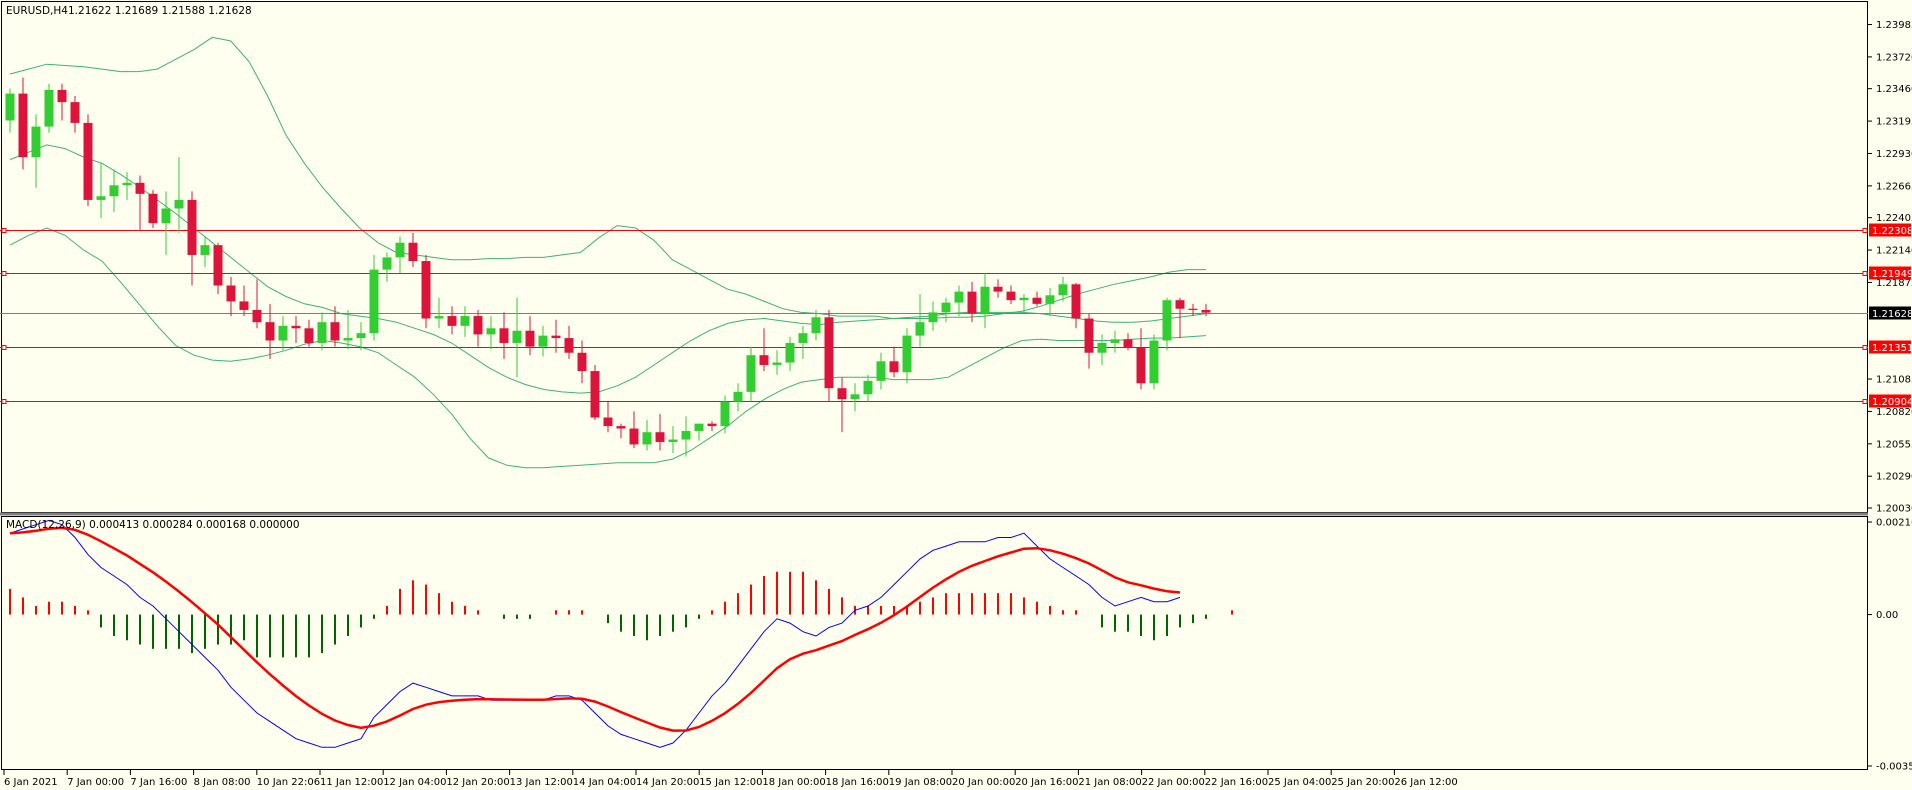 This screenshot has height=790, width=1912. What do you see at coordinates (1894, 89) in the screenshot?
I see `price-tick-label: 1.23460` at bounding box center [1894, 89].